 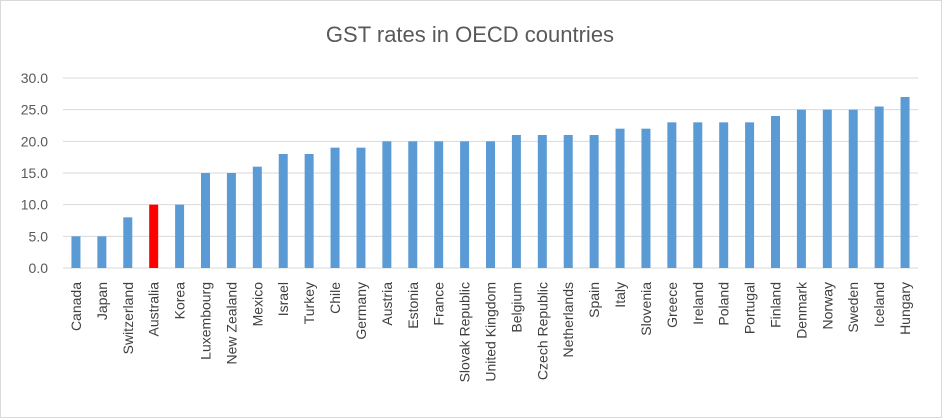 I want to click on y-tick-label: 15.0, so click(x=34, y=173).